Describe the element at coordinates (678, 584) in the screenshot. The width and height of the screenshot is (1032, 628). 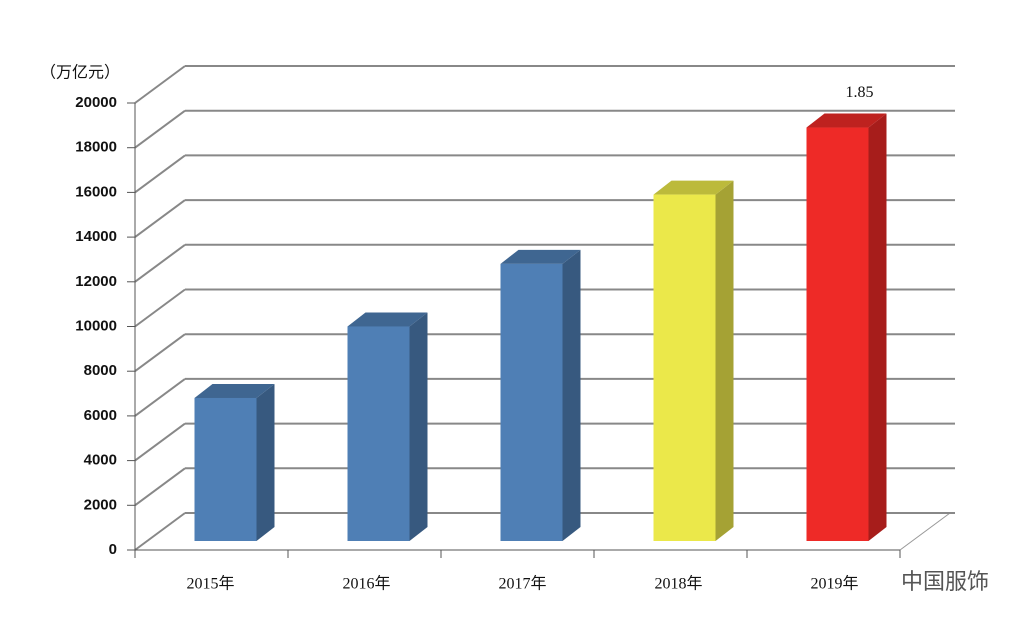
I see `x-tick-label: 2018年` at that location.